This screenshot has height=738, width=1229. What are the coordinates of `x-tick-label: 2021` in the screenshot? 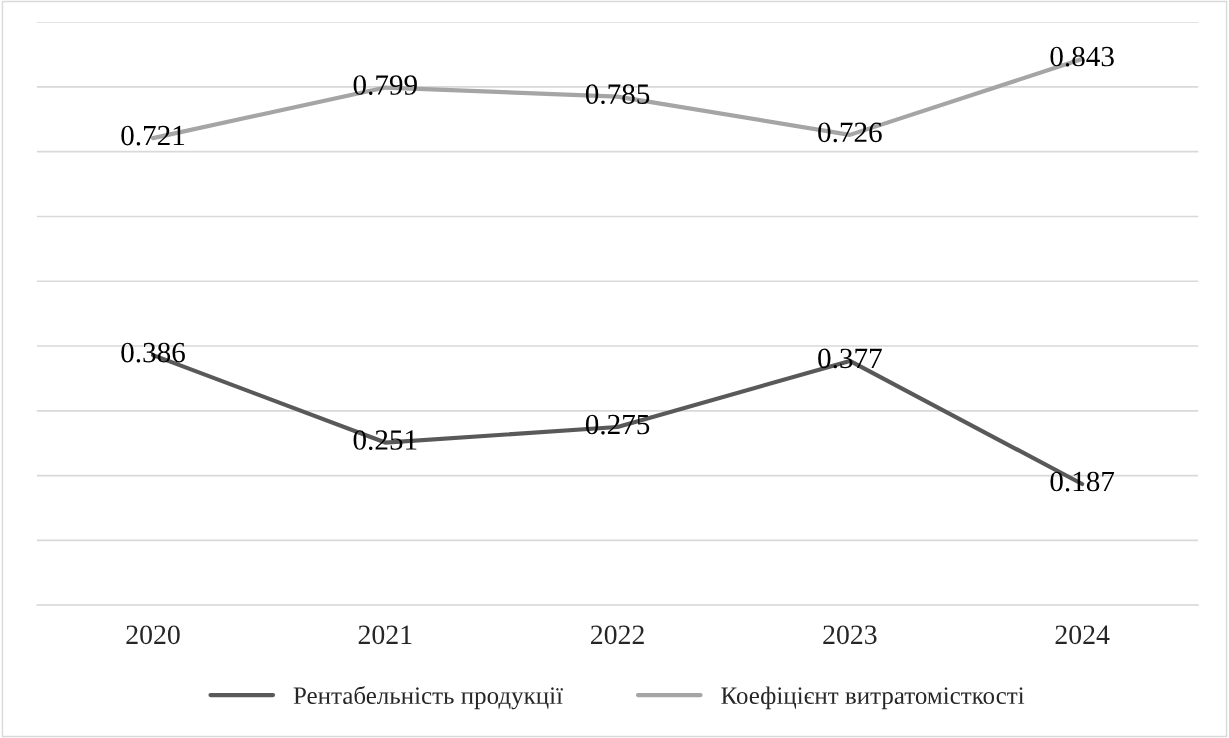 It's located at (385, 635).